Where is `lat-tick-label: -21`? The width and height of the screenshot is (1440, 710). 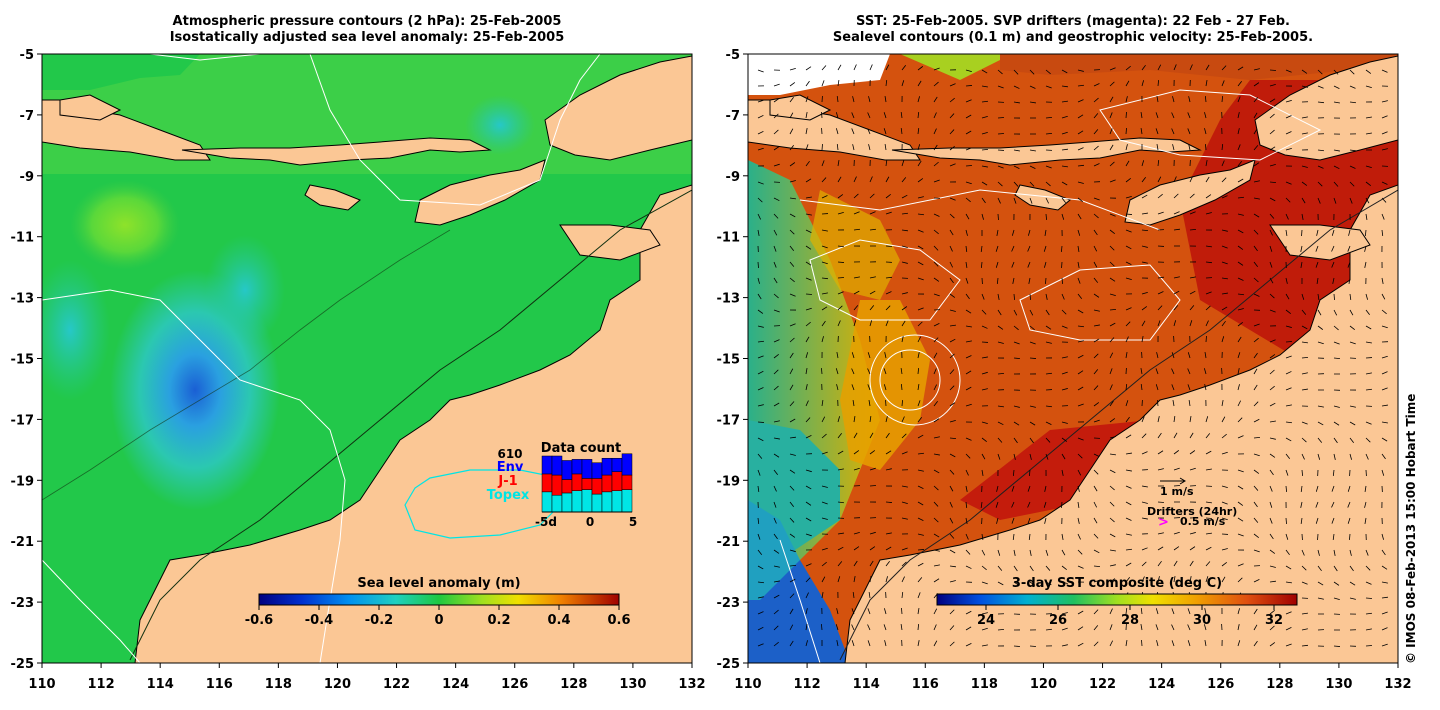
lat-tick-label: -21 is located at coordinates (729, 542).